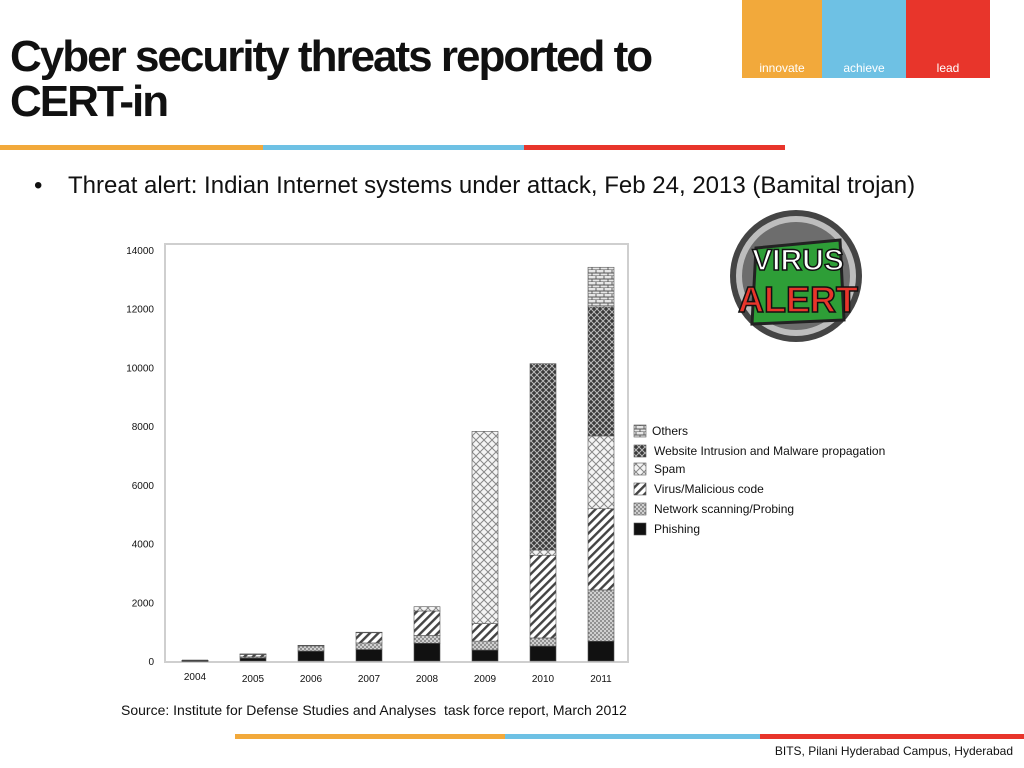  I want to click on logo-segment-innovate: innovate, so click(782, 39).